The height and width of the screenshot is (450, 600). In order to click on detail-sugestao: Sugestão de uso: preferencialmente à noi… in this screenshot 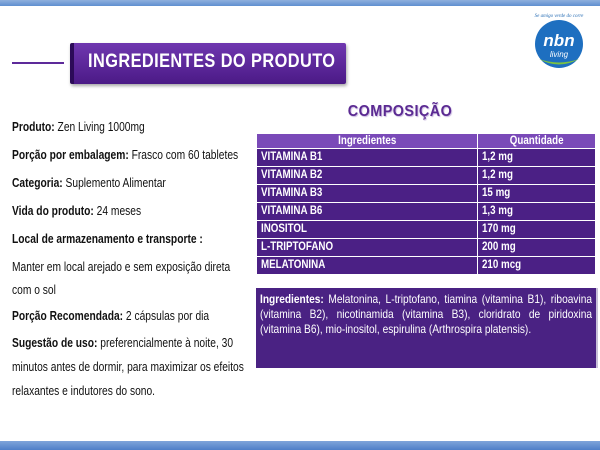, I will do `click(123, 343)`.